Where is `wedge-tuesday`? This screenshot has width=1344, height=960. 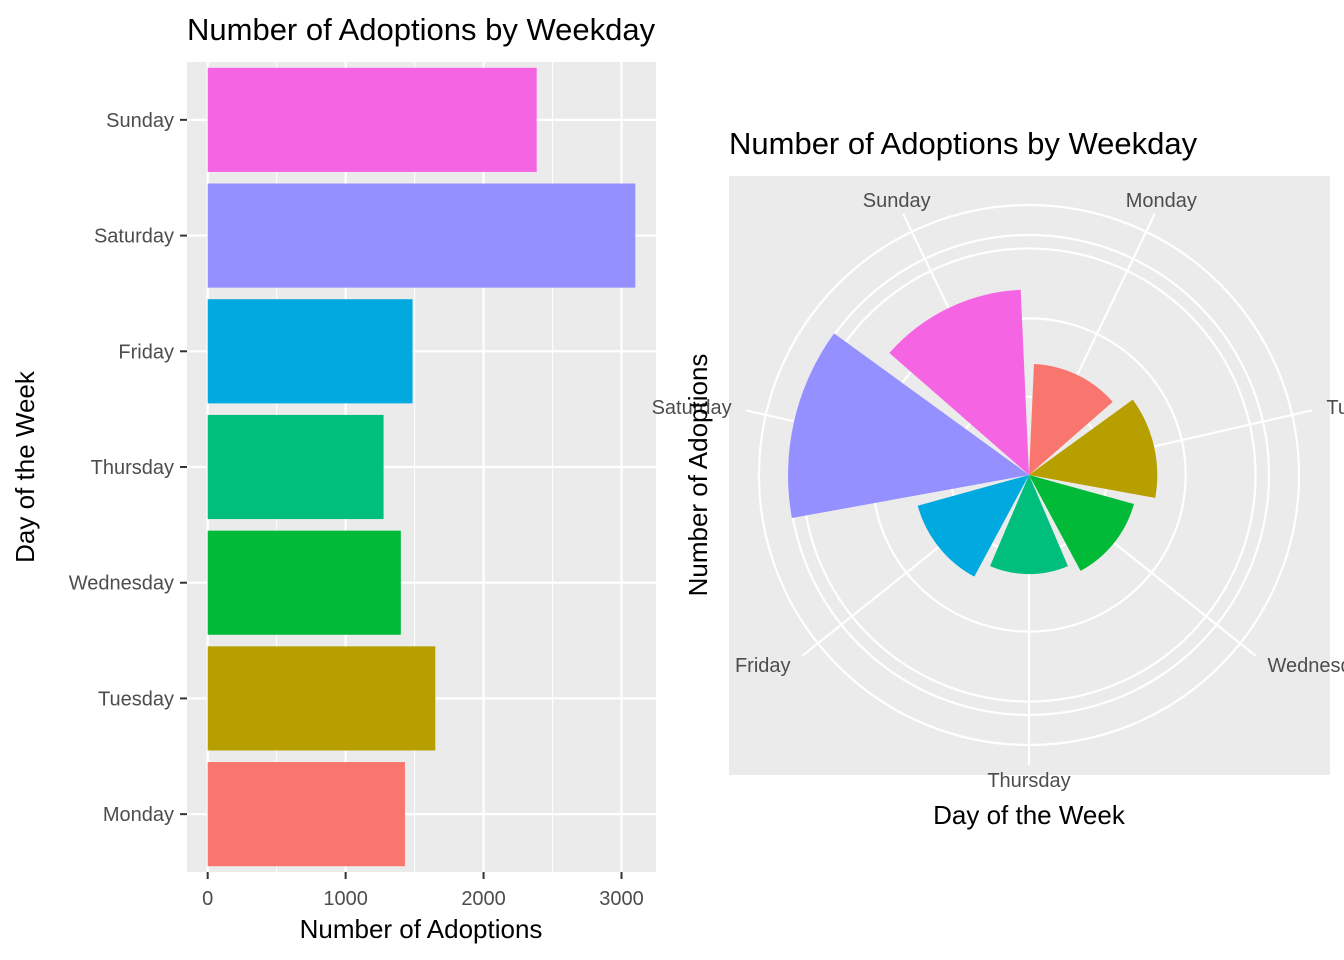
wedge-tuesday is located at coordinates (1093, 448).